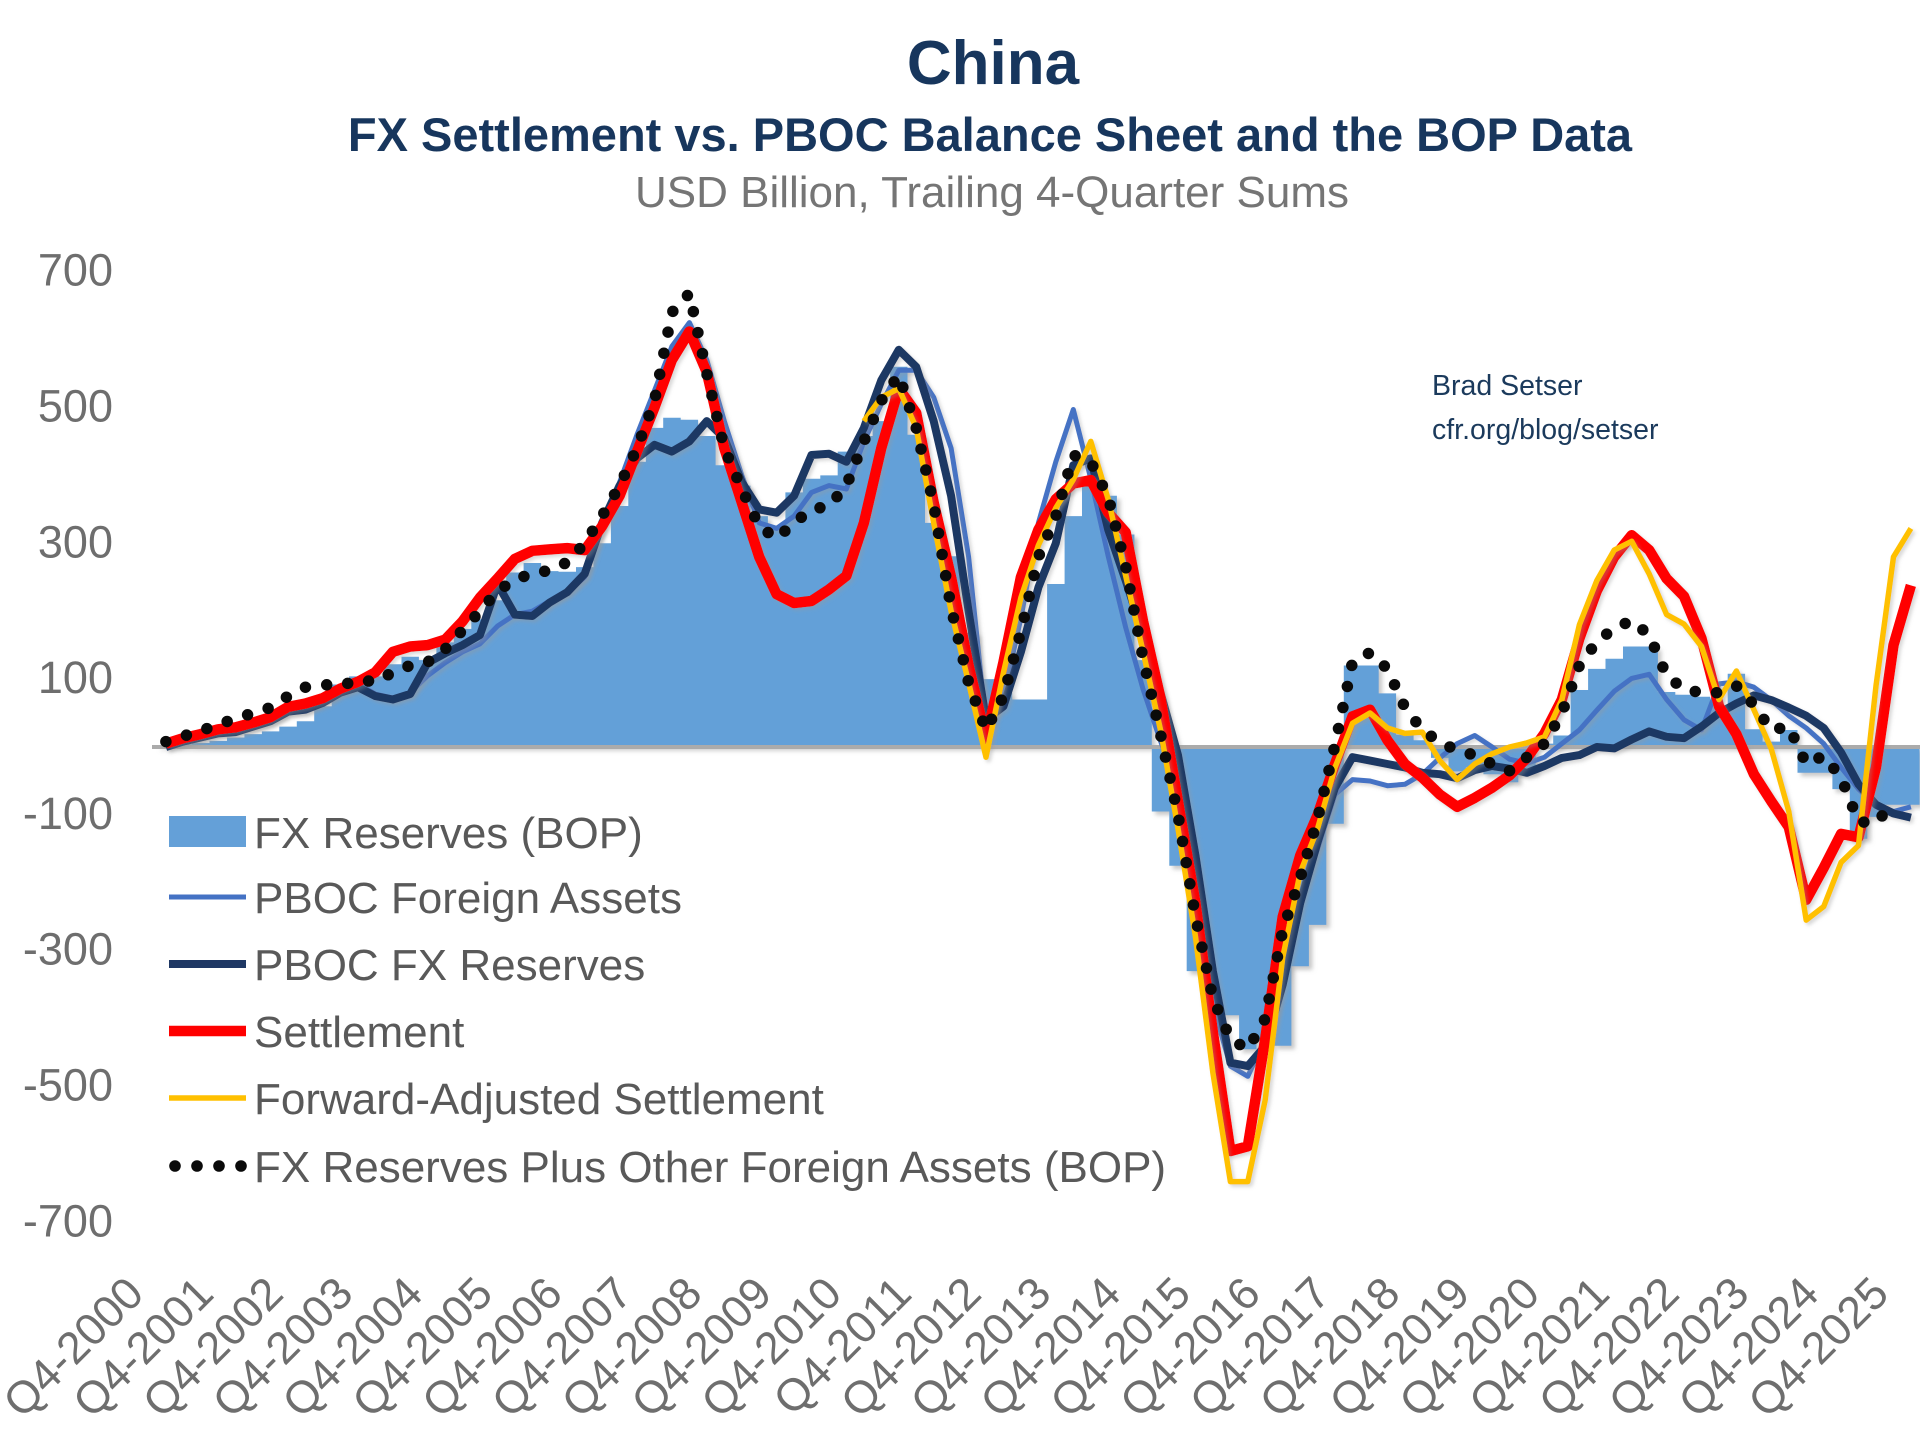 This screenshot has width=1920, height=1440. Describe the element at coordinates (68, 813) in the screenshot. I see `svg-text: -100` at that location.